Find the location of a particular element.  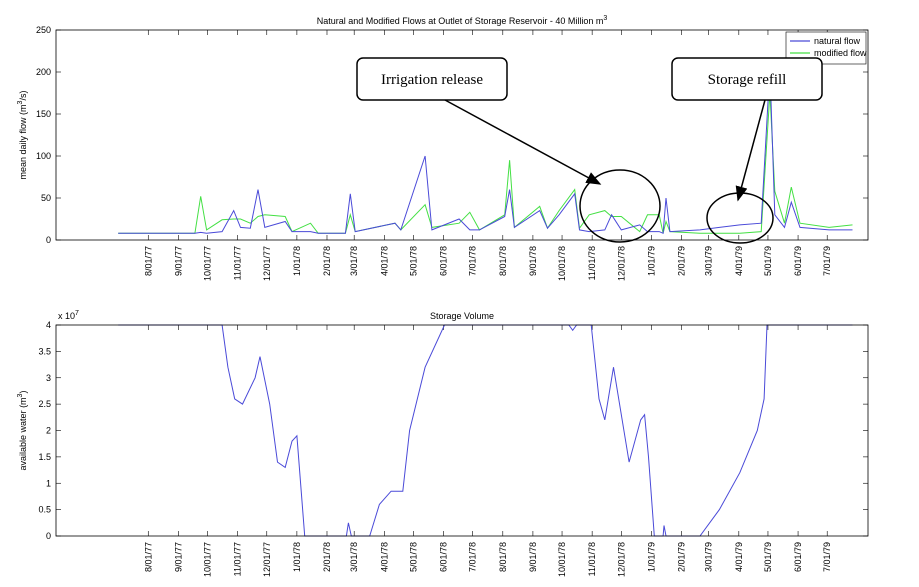

y-tick-label: 2.5 is located at coordinates (44, 404).